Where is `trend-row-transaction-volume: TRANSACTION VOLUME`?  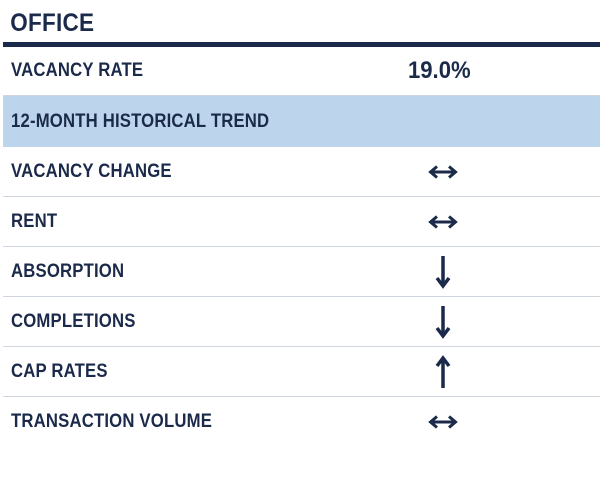 trend-row-transaction-volume: TRANSACTION VOLUME is located at coordinates (301, 422).